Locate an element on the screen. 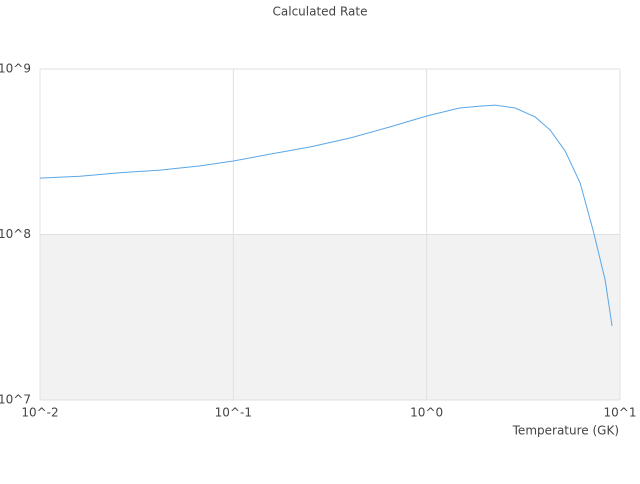 The image size is (640, 484). y-tick-label: 10^7 is located at coordinates (15, 400).